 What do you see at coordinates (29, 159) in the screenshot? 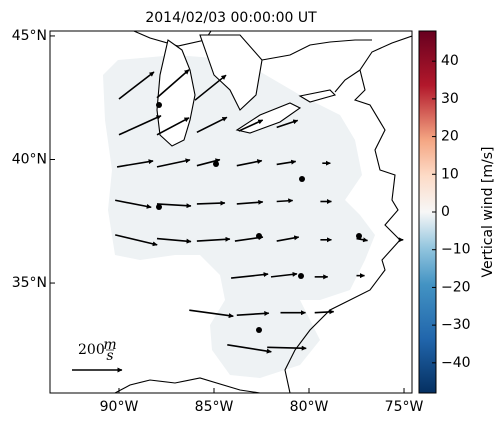
I see `y-tick-label: 40°N` at bounding box center [29, 159].